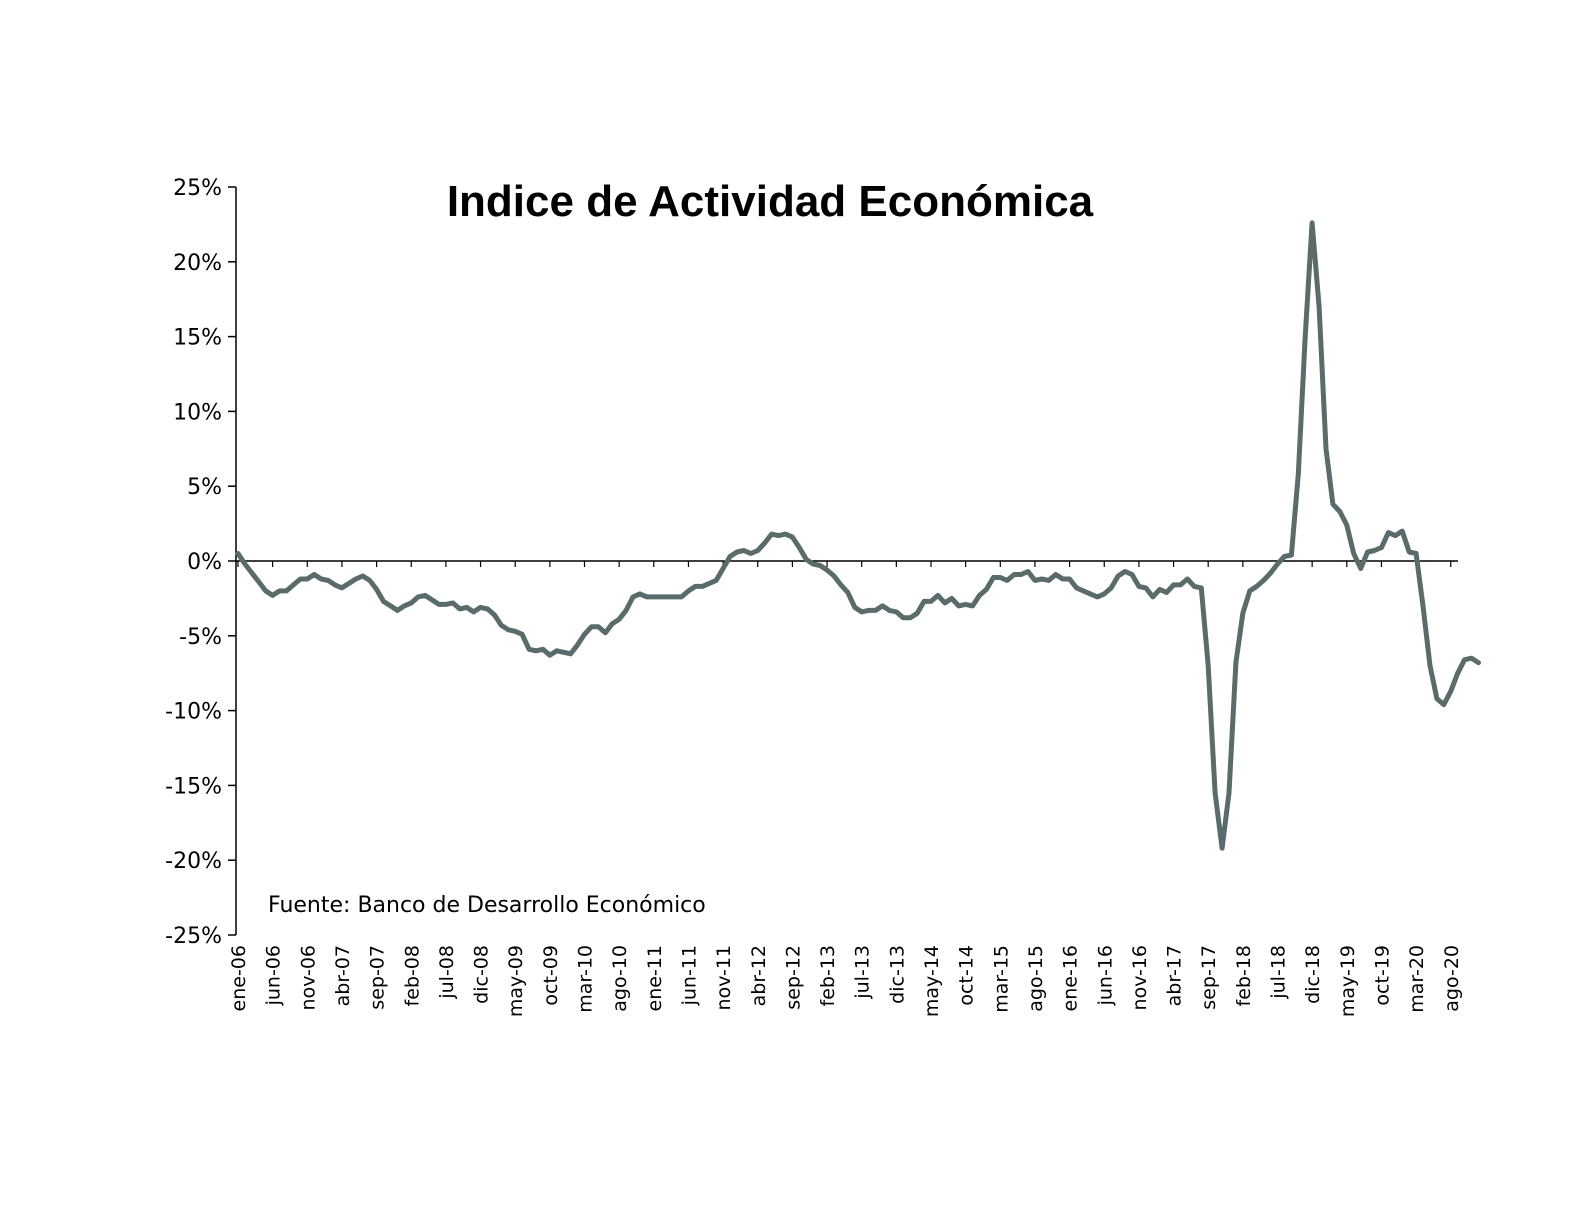  What do you see at coordinates (204, 562) in the screenshot?
I see `y-tick-label: 0%` at bounding box center [204, 562].